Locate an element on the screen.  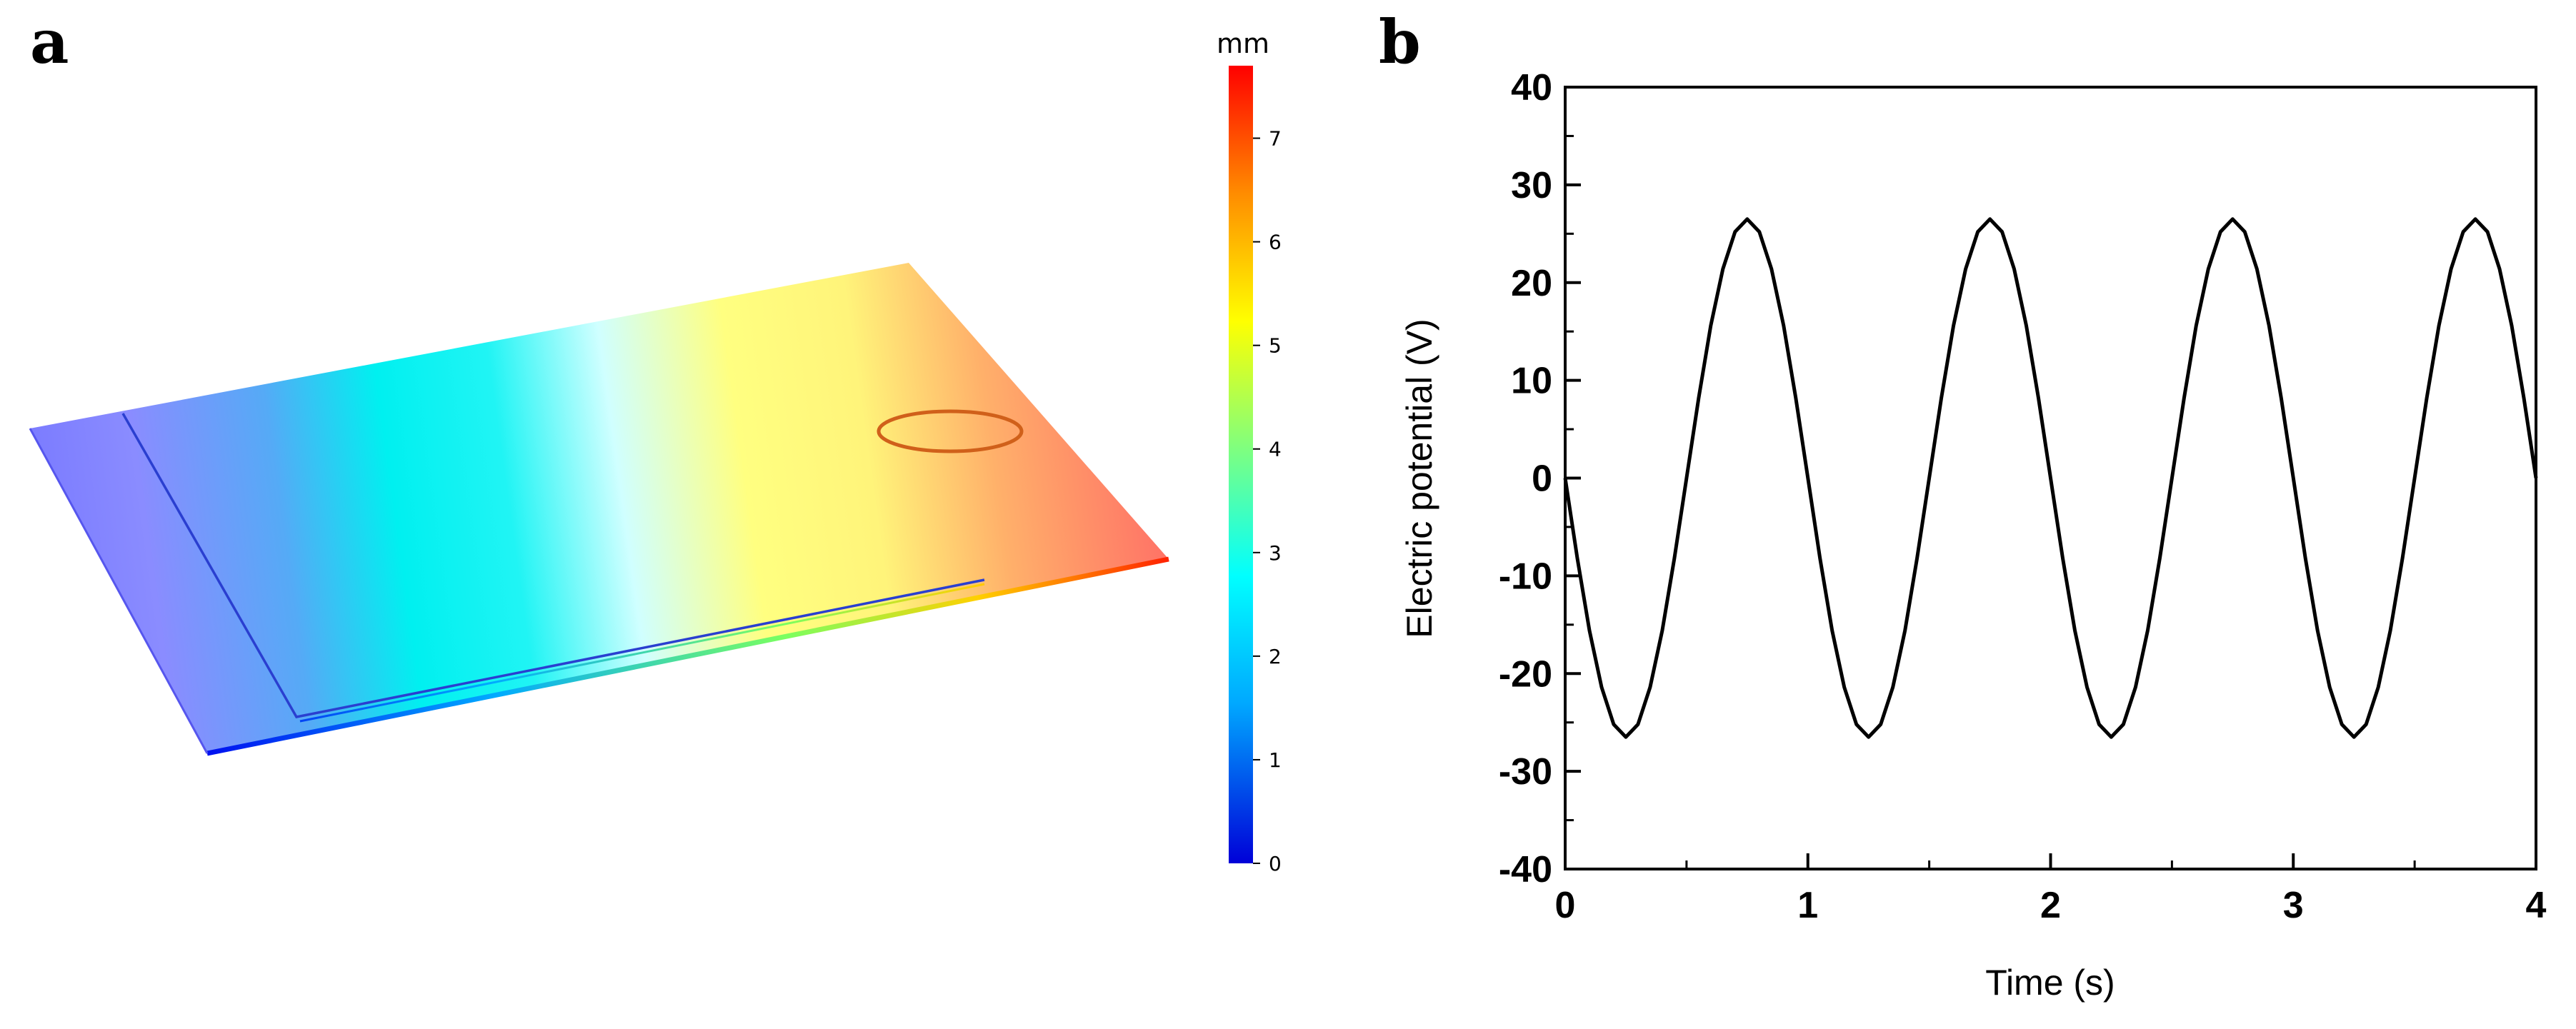
plate-left-edge is located at coordinates (119, 591).